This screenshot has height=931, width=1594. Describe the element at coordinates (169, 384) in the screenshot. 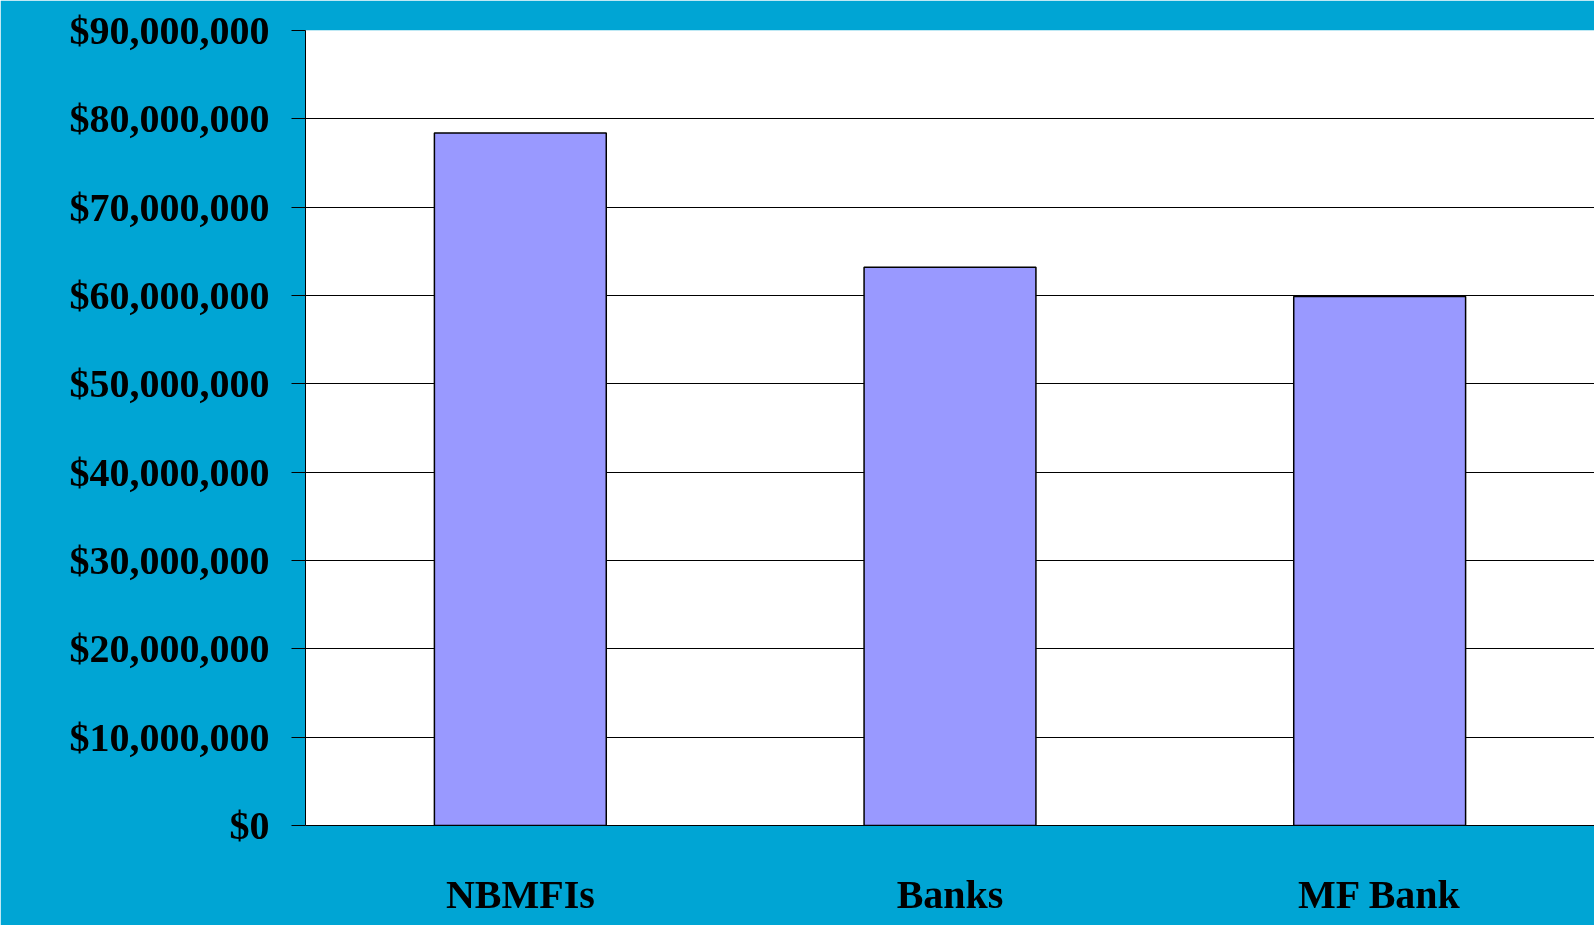

I see `y-tick-label: $50,000,000` at that location.